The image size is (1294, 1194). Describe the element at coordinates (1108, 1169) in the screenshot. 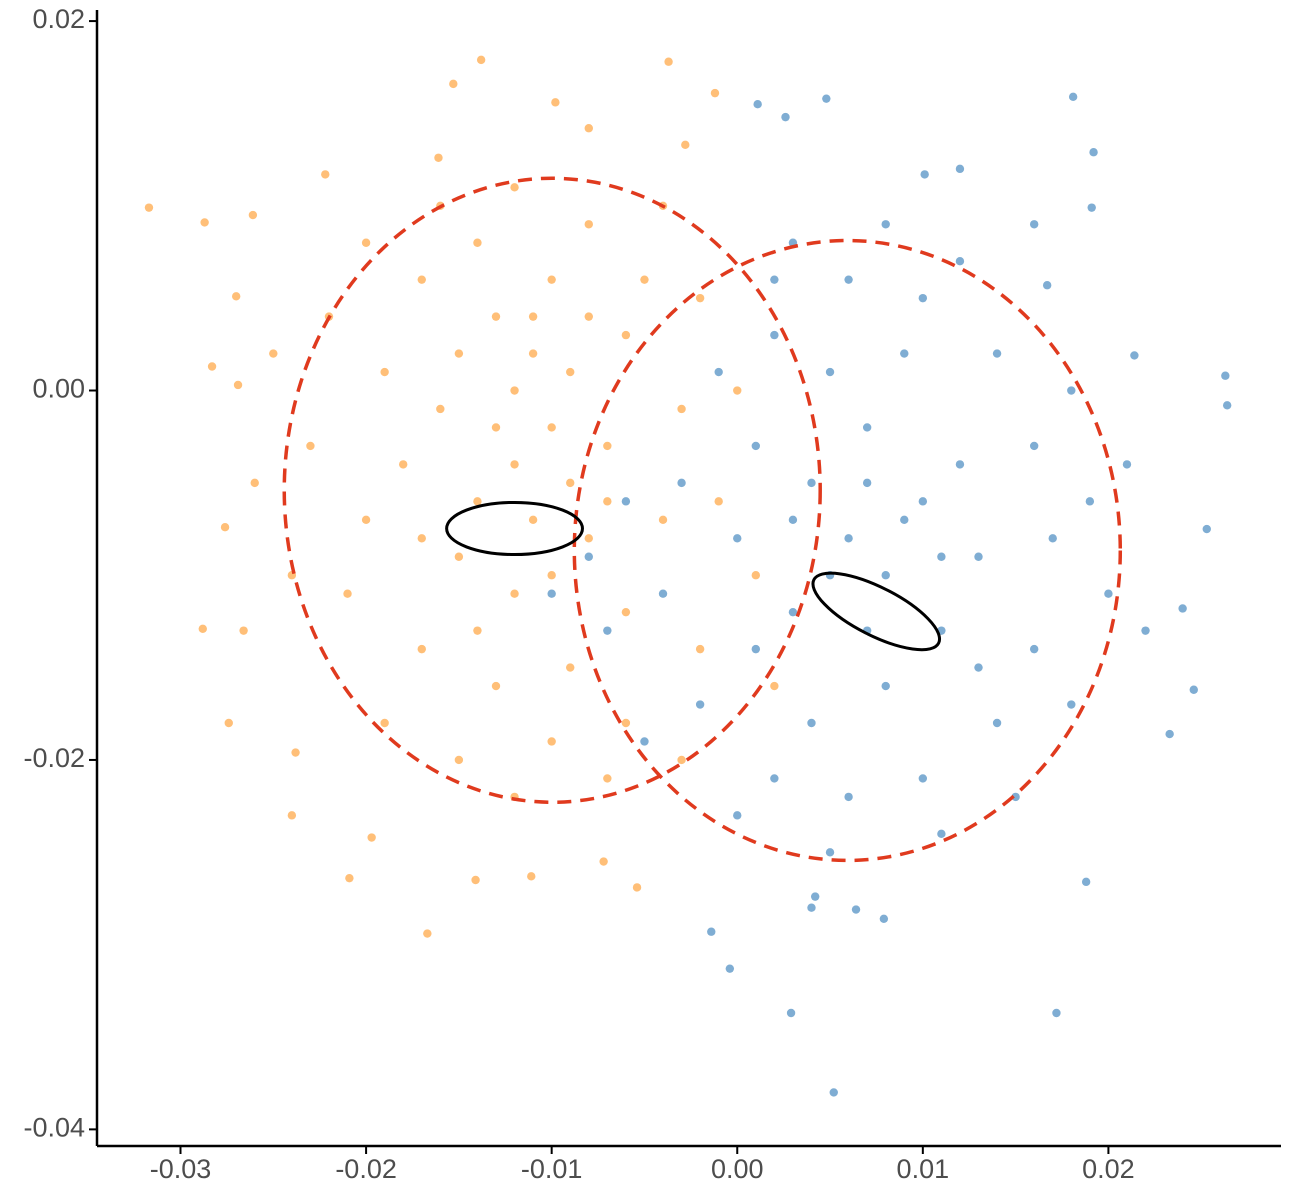

I see `x-tick-label: 0.02` at that location.